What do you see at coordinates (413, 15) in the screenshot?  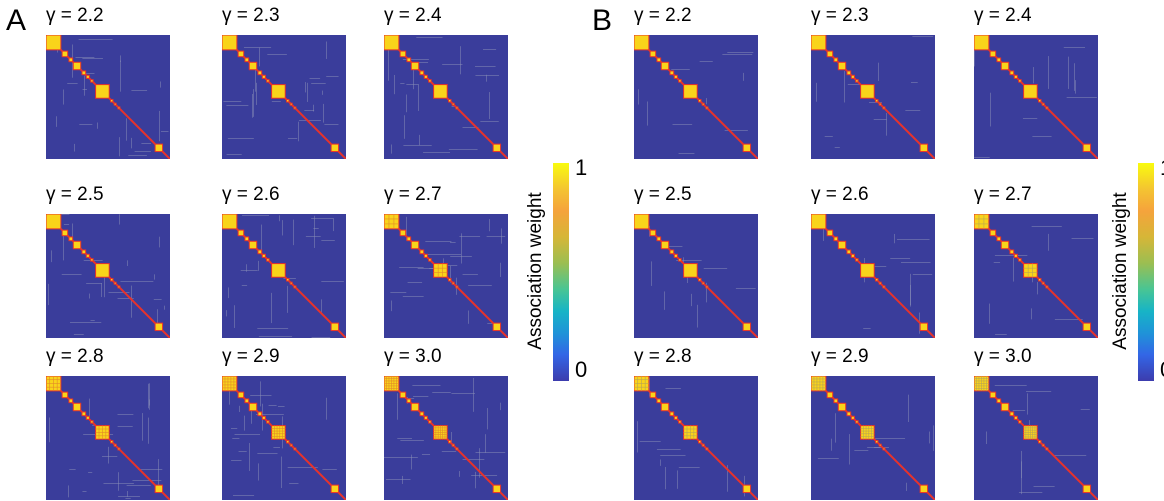 I see `gamma-label: γ = 2.4` at bounding box center [413, 15].